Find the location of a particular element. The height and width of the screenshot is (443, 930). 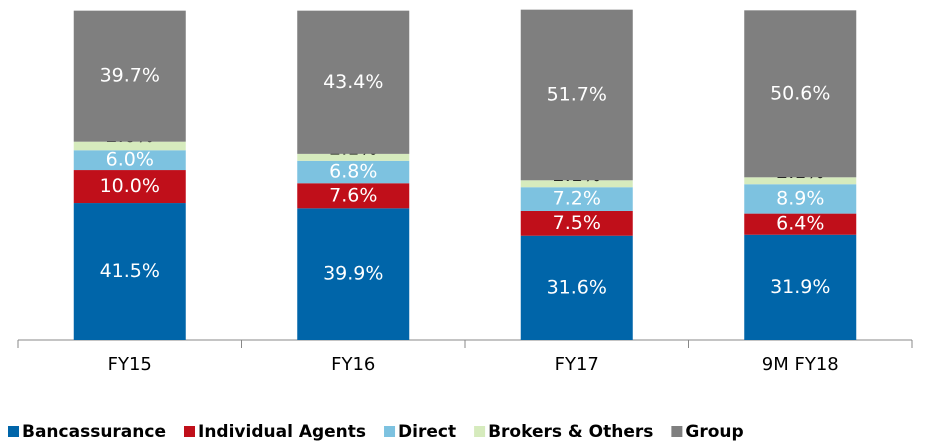

legend-label: Individual Agents is located at coordinates (282, 432).